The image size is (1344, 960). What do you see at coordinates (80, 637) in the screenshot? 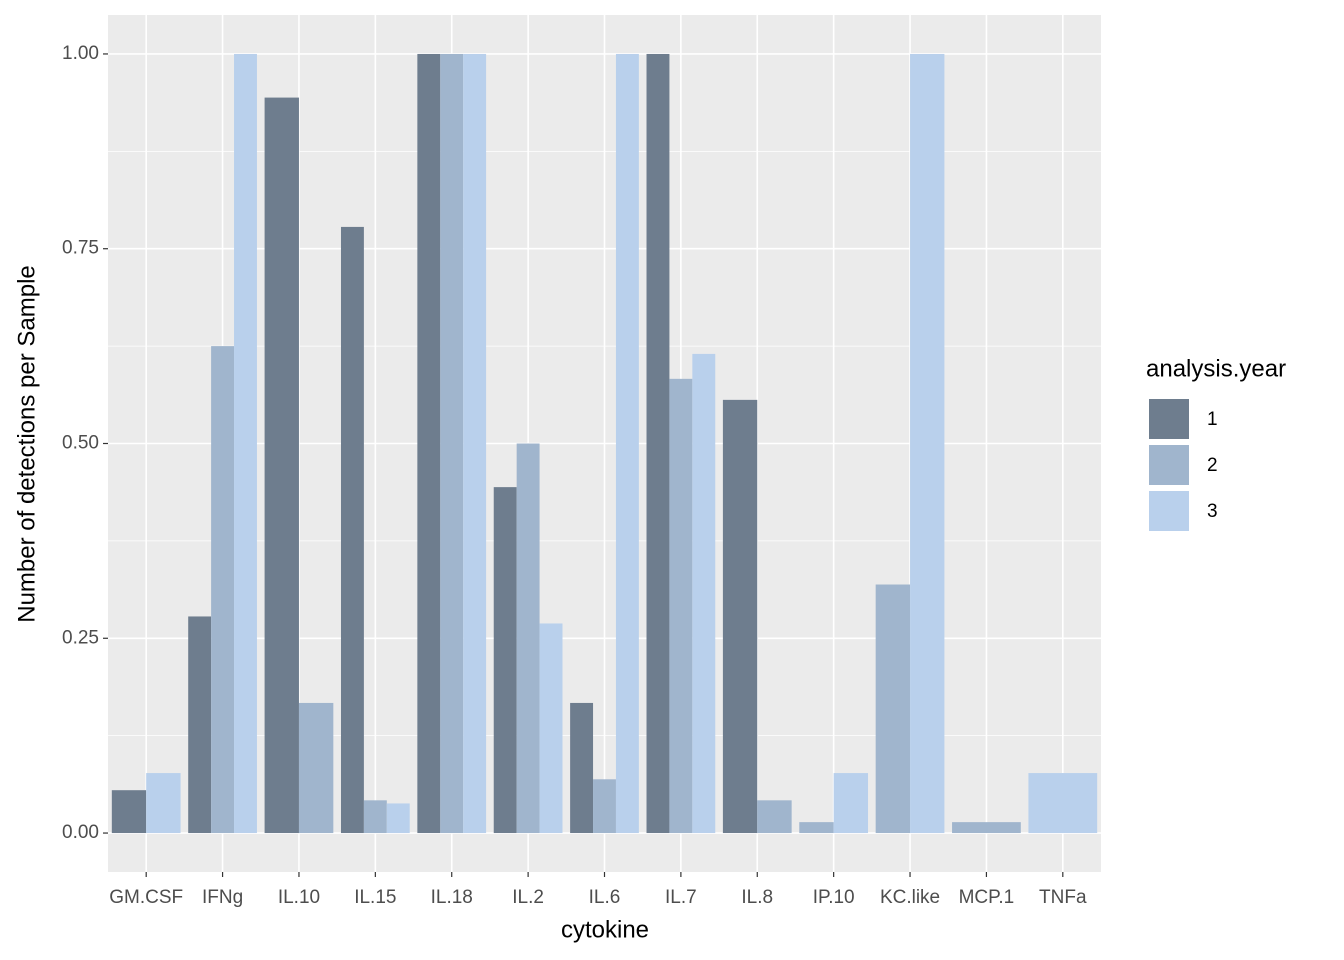
I see `y-tick-label: 0.25` at bounding box center [80, 637].